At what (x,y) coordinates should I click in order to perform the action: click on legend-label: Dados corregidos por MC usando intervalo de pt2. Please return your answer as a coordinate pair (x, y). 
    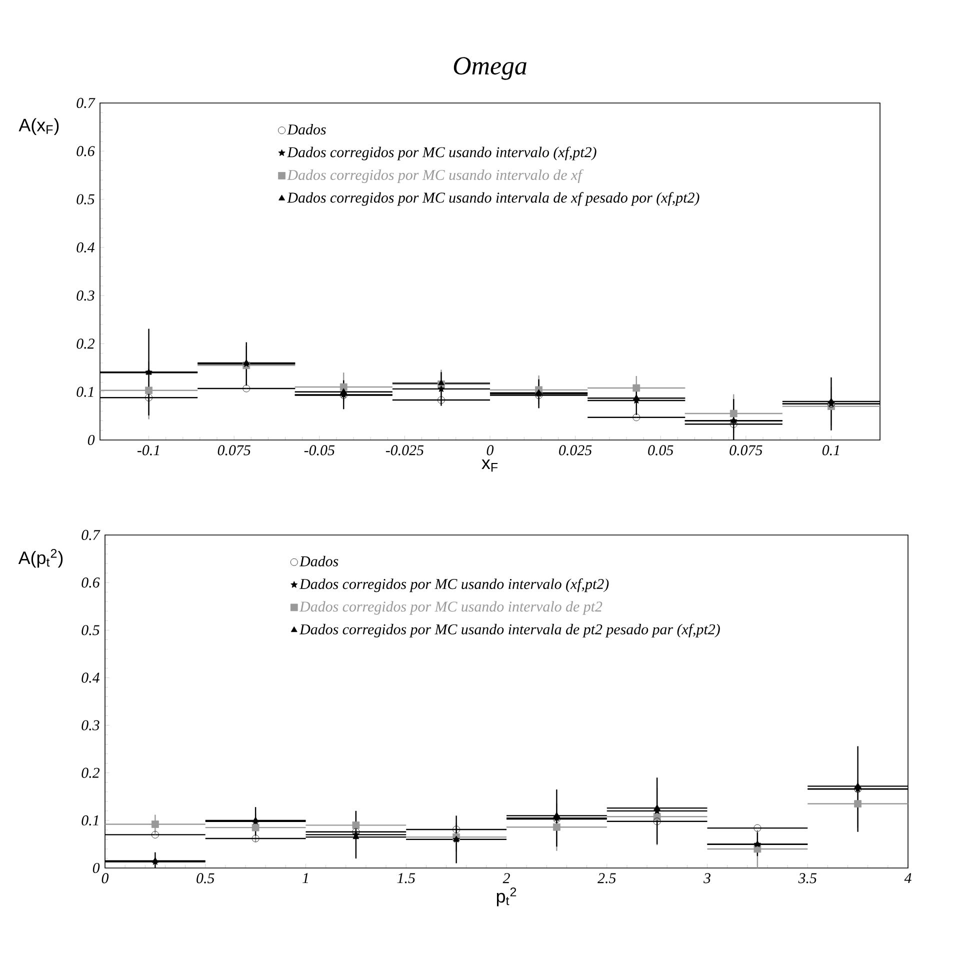
    Looking at the image, I should click on (450, 608).